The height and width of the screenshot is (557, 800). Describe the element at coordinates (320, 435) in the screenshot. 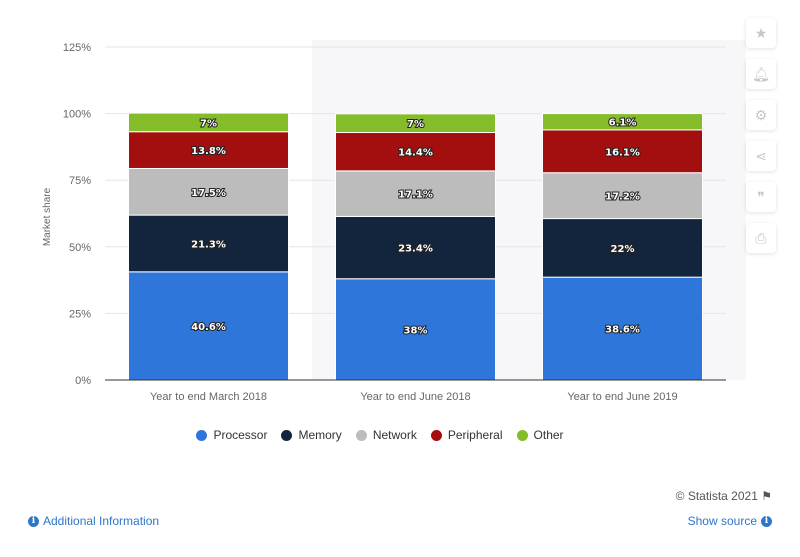

I see `legend-label: Memory` at that location.